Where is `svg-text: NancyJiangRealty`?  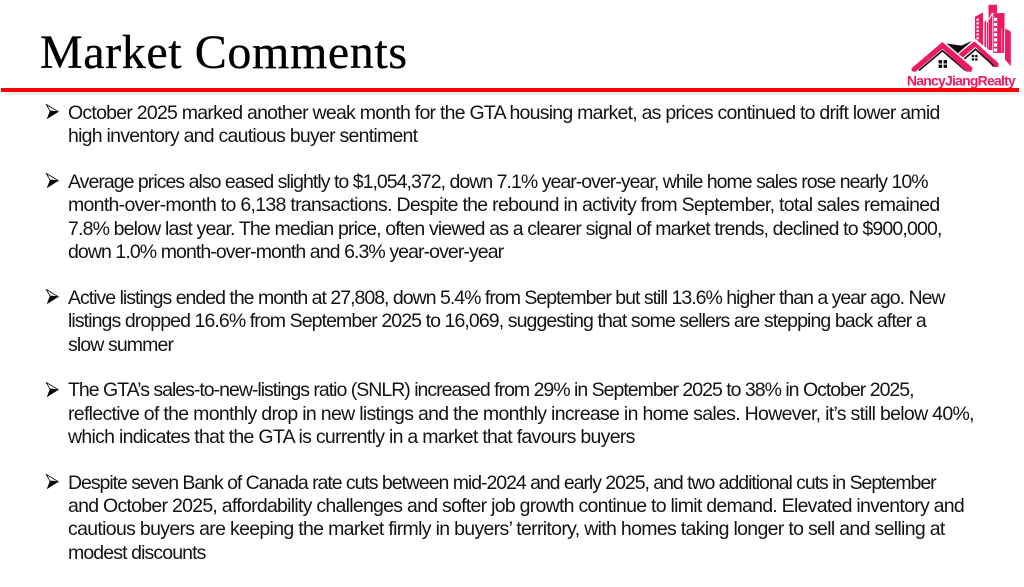 svg-text: NancyJiangRealty is located at coordinates (961, 81).